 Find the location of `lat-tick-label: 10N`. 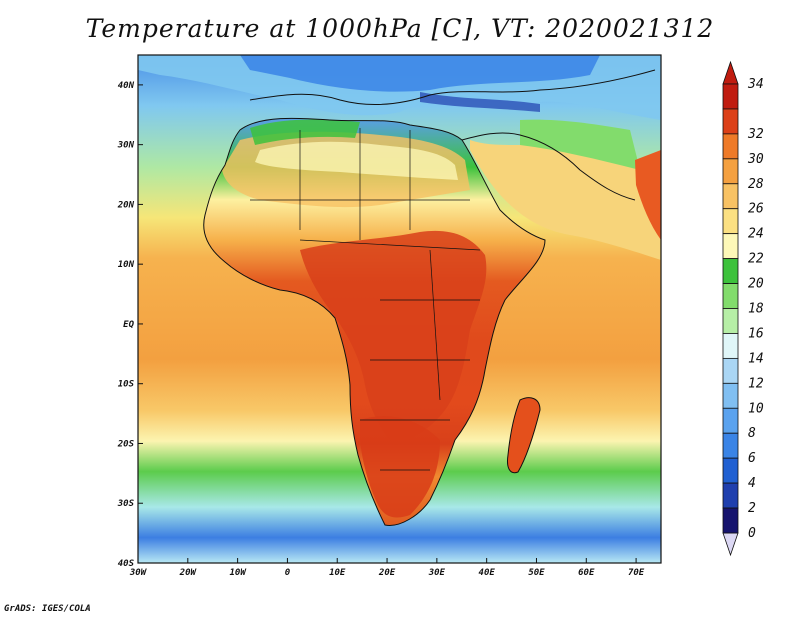

lat-tick-label: 10N is located at coordinates (126, 265).